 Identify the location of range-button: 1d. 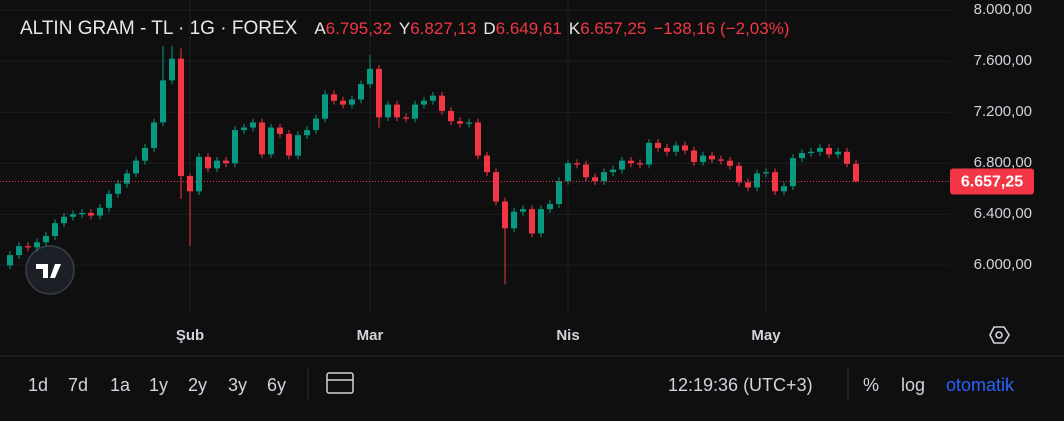
(38, 385).